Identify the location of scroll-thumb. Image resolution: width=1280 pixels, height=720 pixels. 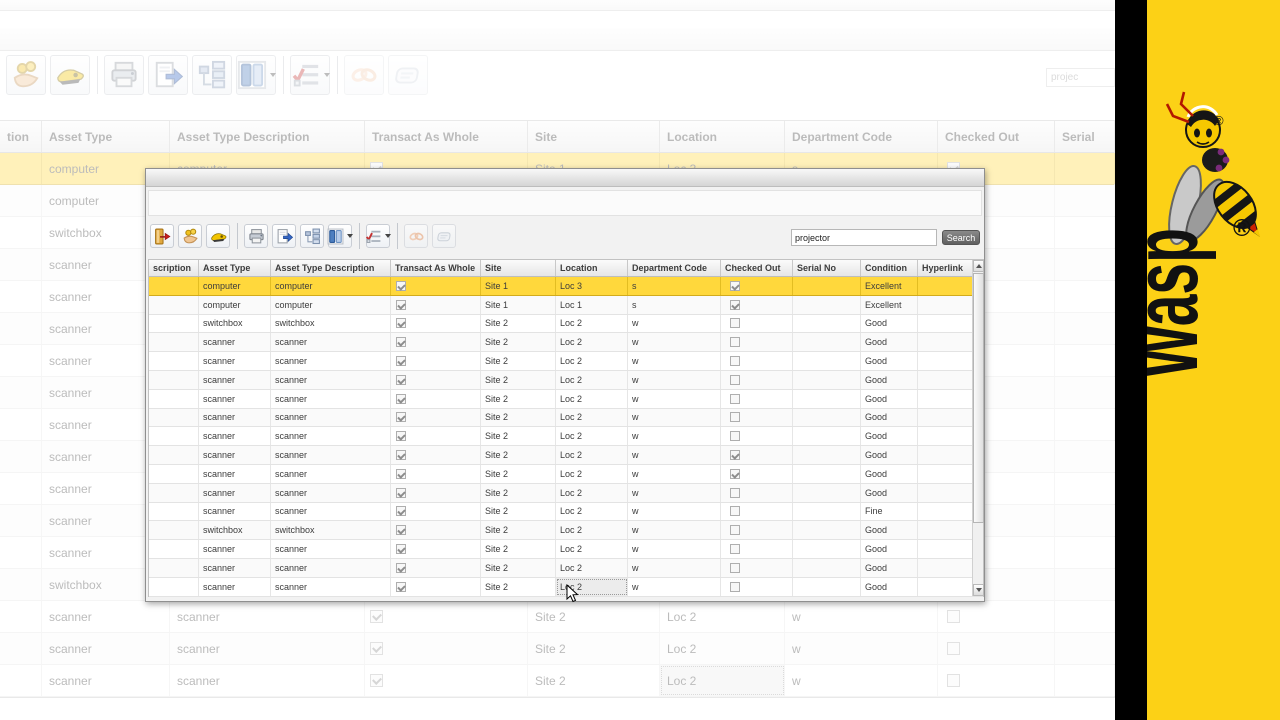
(978, 398).